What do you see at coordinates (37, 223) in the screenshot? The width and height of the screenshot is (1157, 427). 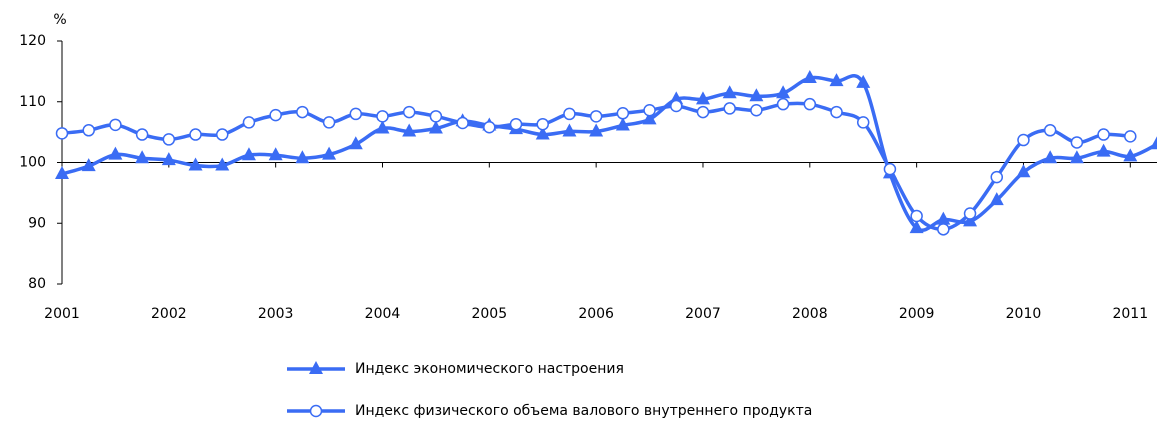 I see `y-tick-label: 90` at bounding box center [37, 223].